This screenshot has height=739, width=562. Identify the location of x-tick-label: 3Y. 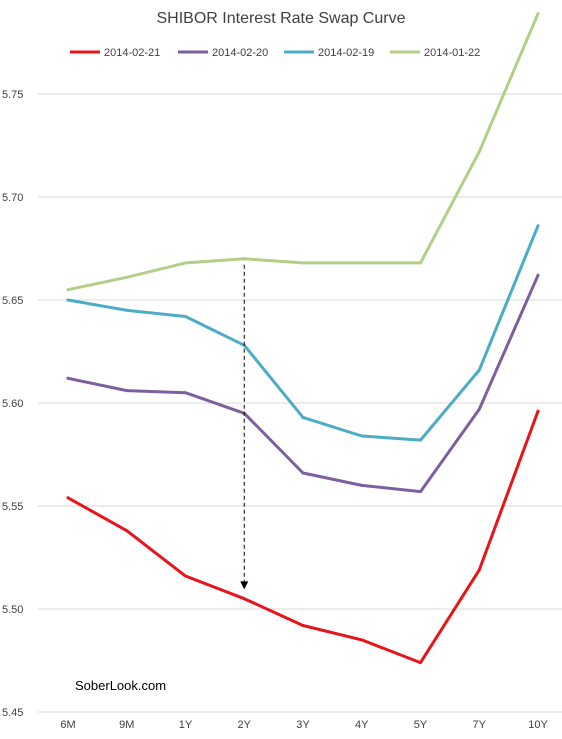
(303, 725).